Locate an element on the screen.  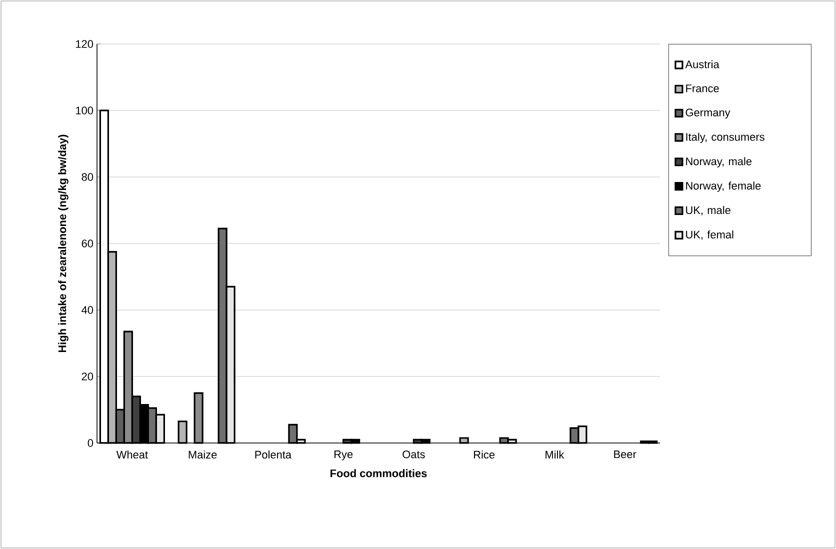
x-tick-label: Oats is located at coordinates (413, 454).